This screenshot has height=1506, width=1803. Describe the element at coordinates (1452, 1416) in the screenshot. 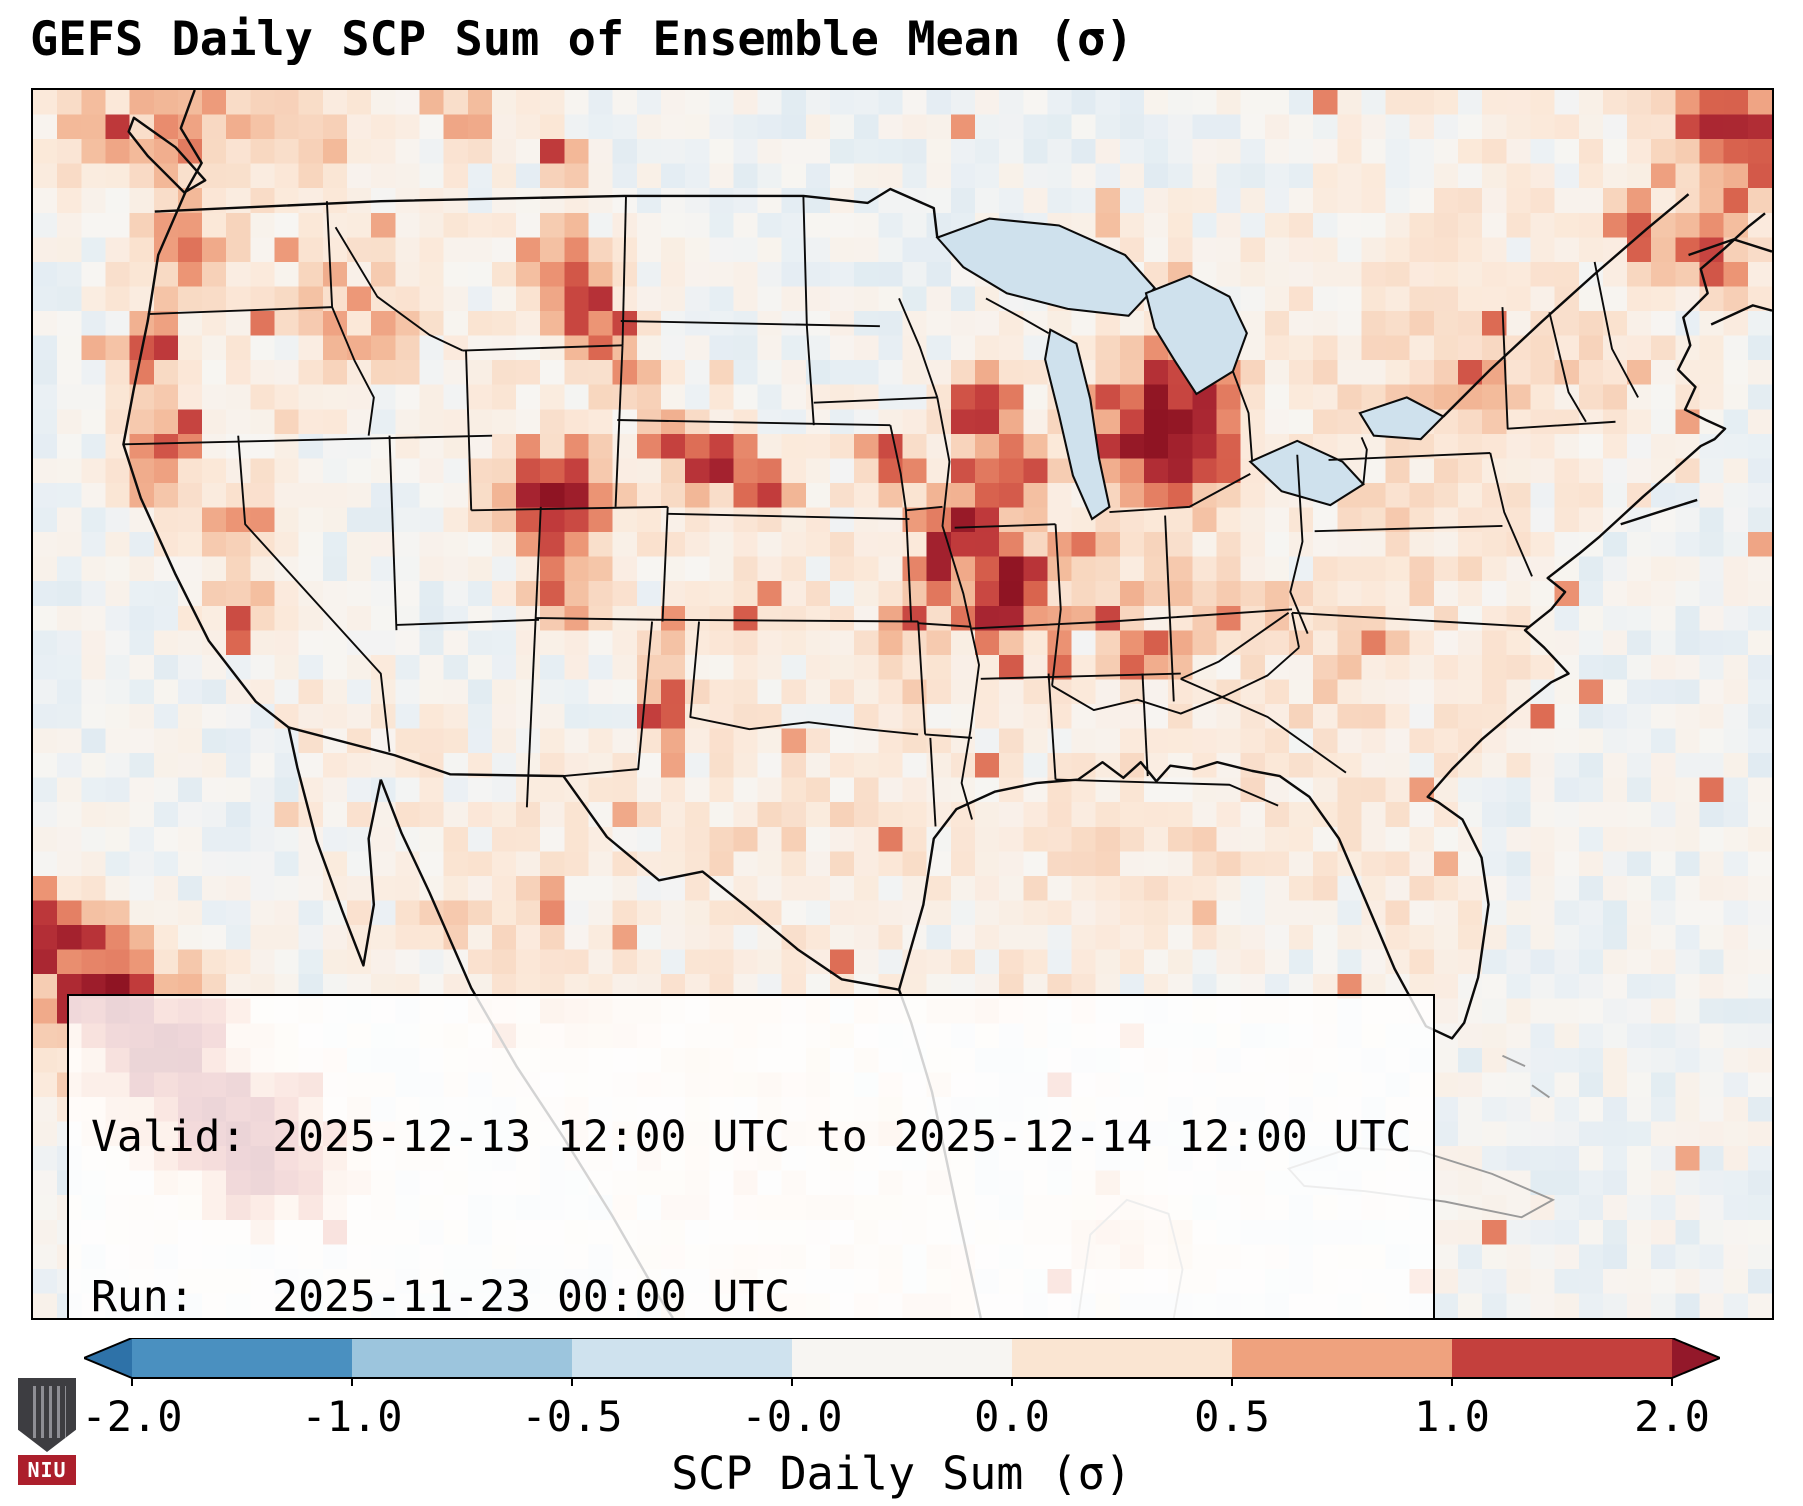

I see `colorbar-tick-label: 1.0` at that location.